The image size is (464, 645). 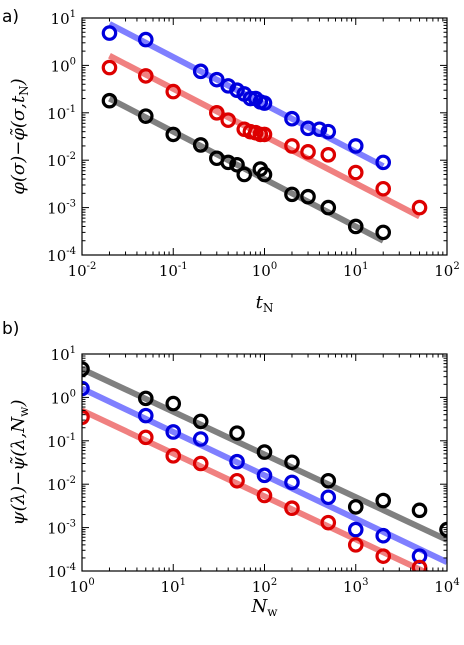 I want to click on x-tick-label: 10³, so click(x=355, y=586).